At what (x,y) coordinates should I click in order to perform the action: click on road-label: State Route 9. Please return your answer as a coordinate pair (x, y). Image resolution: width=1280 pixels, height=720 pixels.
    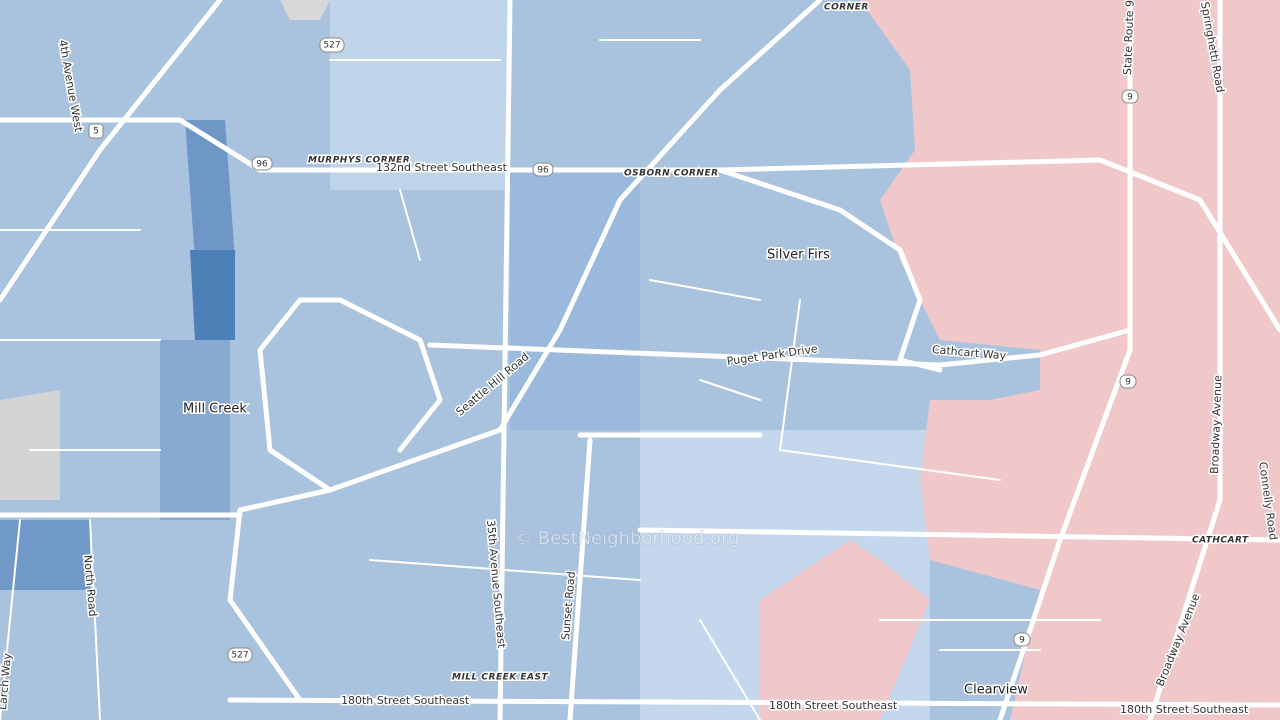
    Looking at the image, I should click on (1129, 37).